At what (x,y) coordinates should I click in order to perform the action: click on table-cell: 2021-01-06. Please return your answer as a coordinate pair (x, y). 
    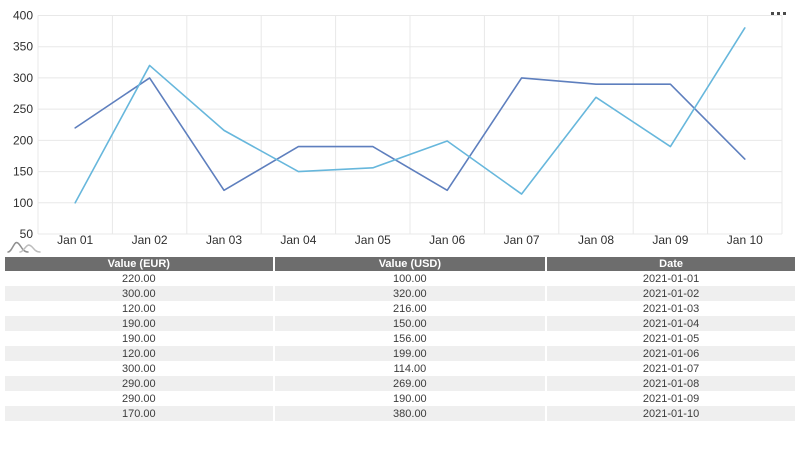
    Looking at the image, I should click on (670, 353).